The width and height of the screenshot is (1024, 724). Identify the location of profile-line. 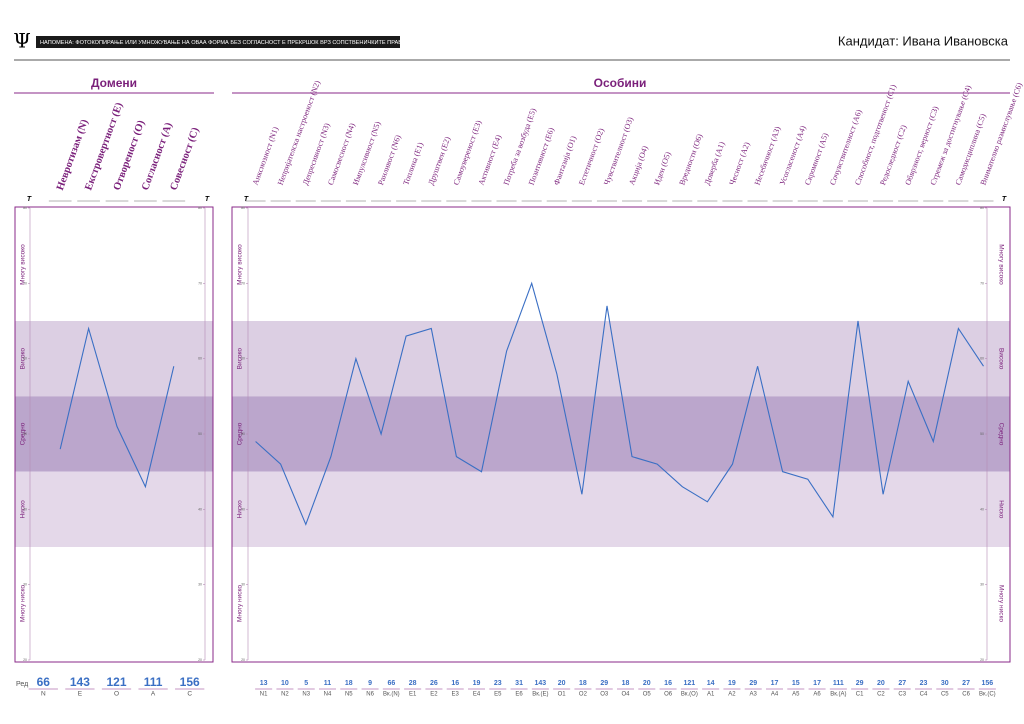
(117, 407).